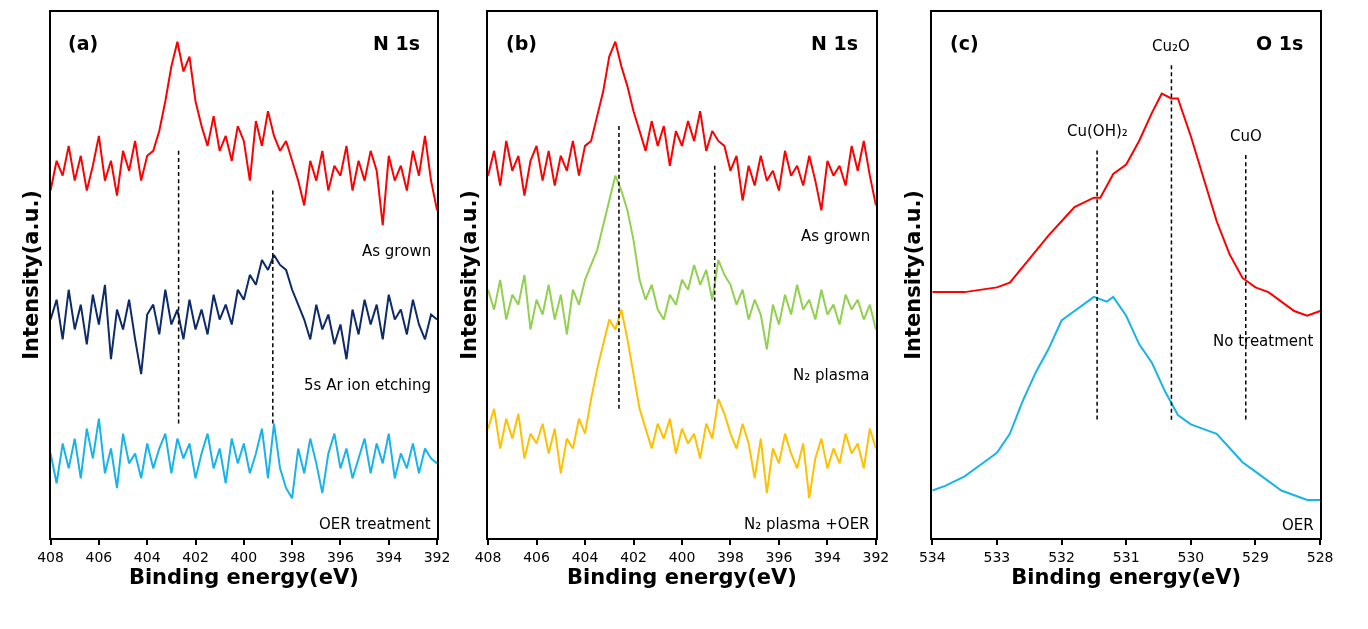 The width and height of the screenshot is (1368, 629). I want to click on text: 5s Ar ion etching, so click(368, 385).